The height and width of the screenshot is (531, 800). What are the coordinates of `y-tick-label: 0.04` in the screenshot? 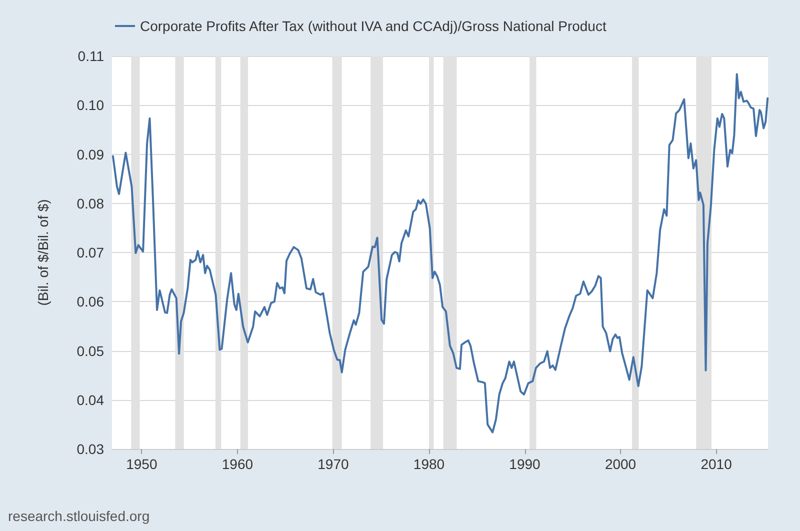 It's located at (90, 400).